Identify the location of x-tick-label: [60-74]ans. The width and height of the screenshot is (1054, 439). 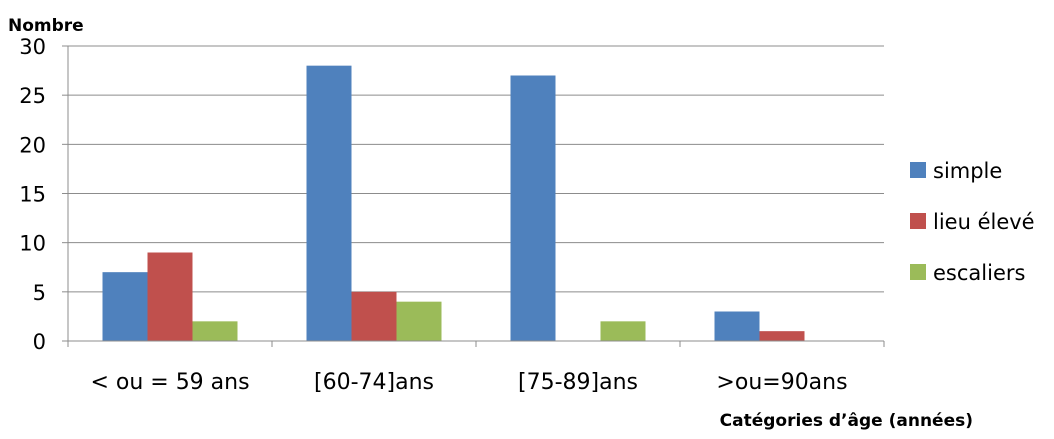
(374, 382).